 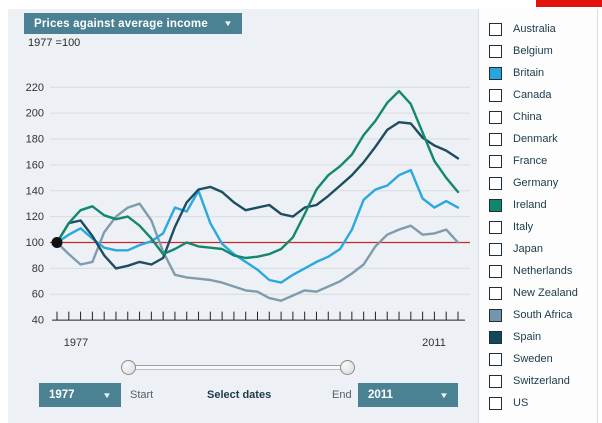 What do you see at coordinates (538, 403) in the screenshot?
I see `legend-item-us: US` at bounding box center [538, 403].